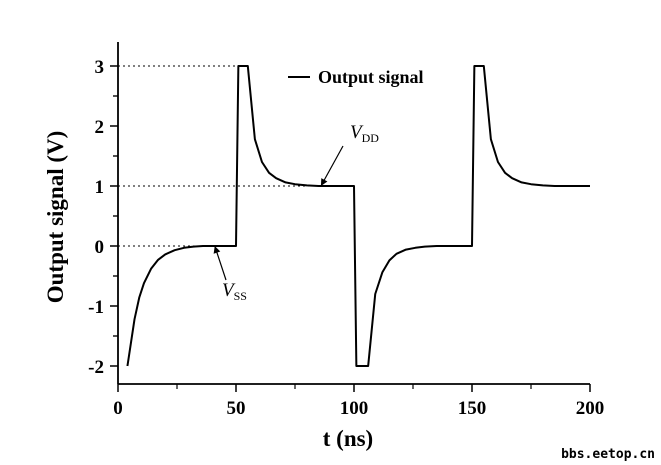  Describe the element at coordinates (100, 67) in the screenshot. I see `y-tick-label: 3` at that location.